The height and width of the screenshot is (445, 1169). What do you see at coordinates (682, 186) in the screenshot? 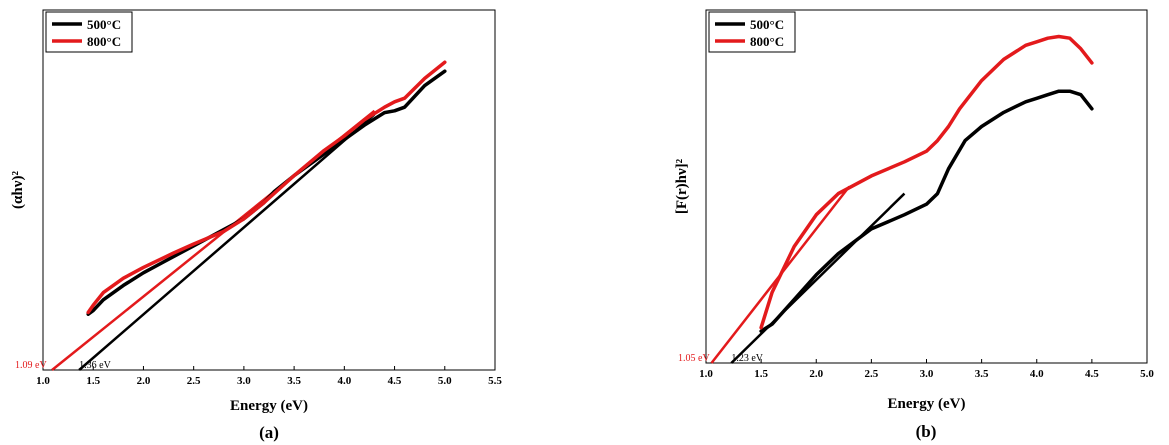
I see `y-axis-title: [F(r)hν]²` at bounding box center [682, 186].